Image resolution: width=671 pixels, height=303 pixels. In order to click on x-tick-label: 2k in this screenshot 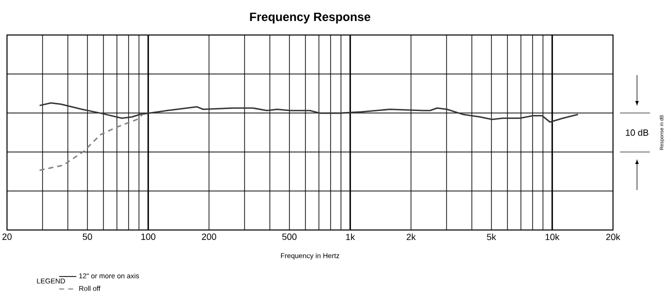, I will do `click(411, 237)`.